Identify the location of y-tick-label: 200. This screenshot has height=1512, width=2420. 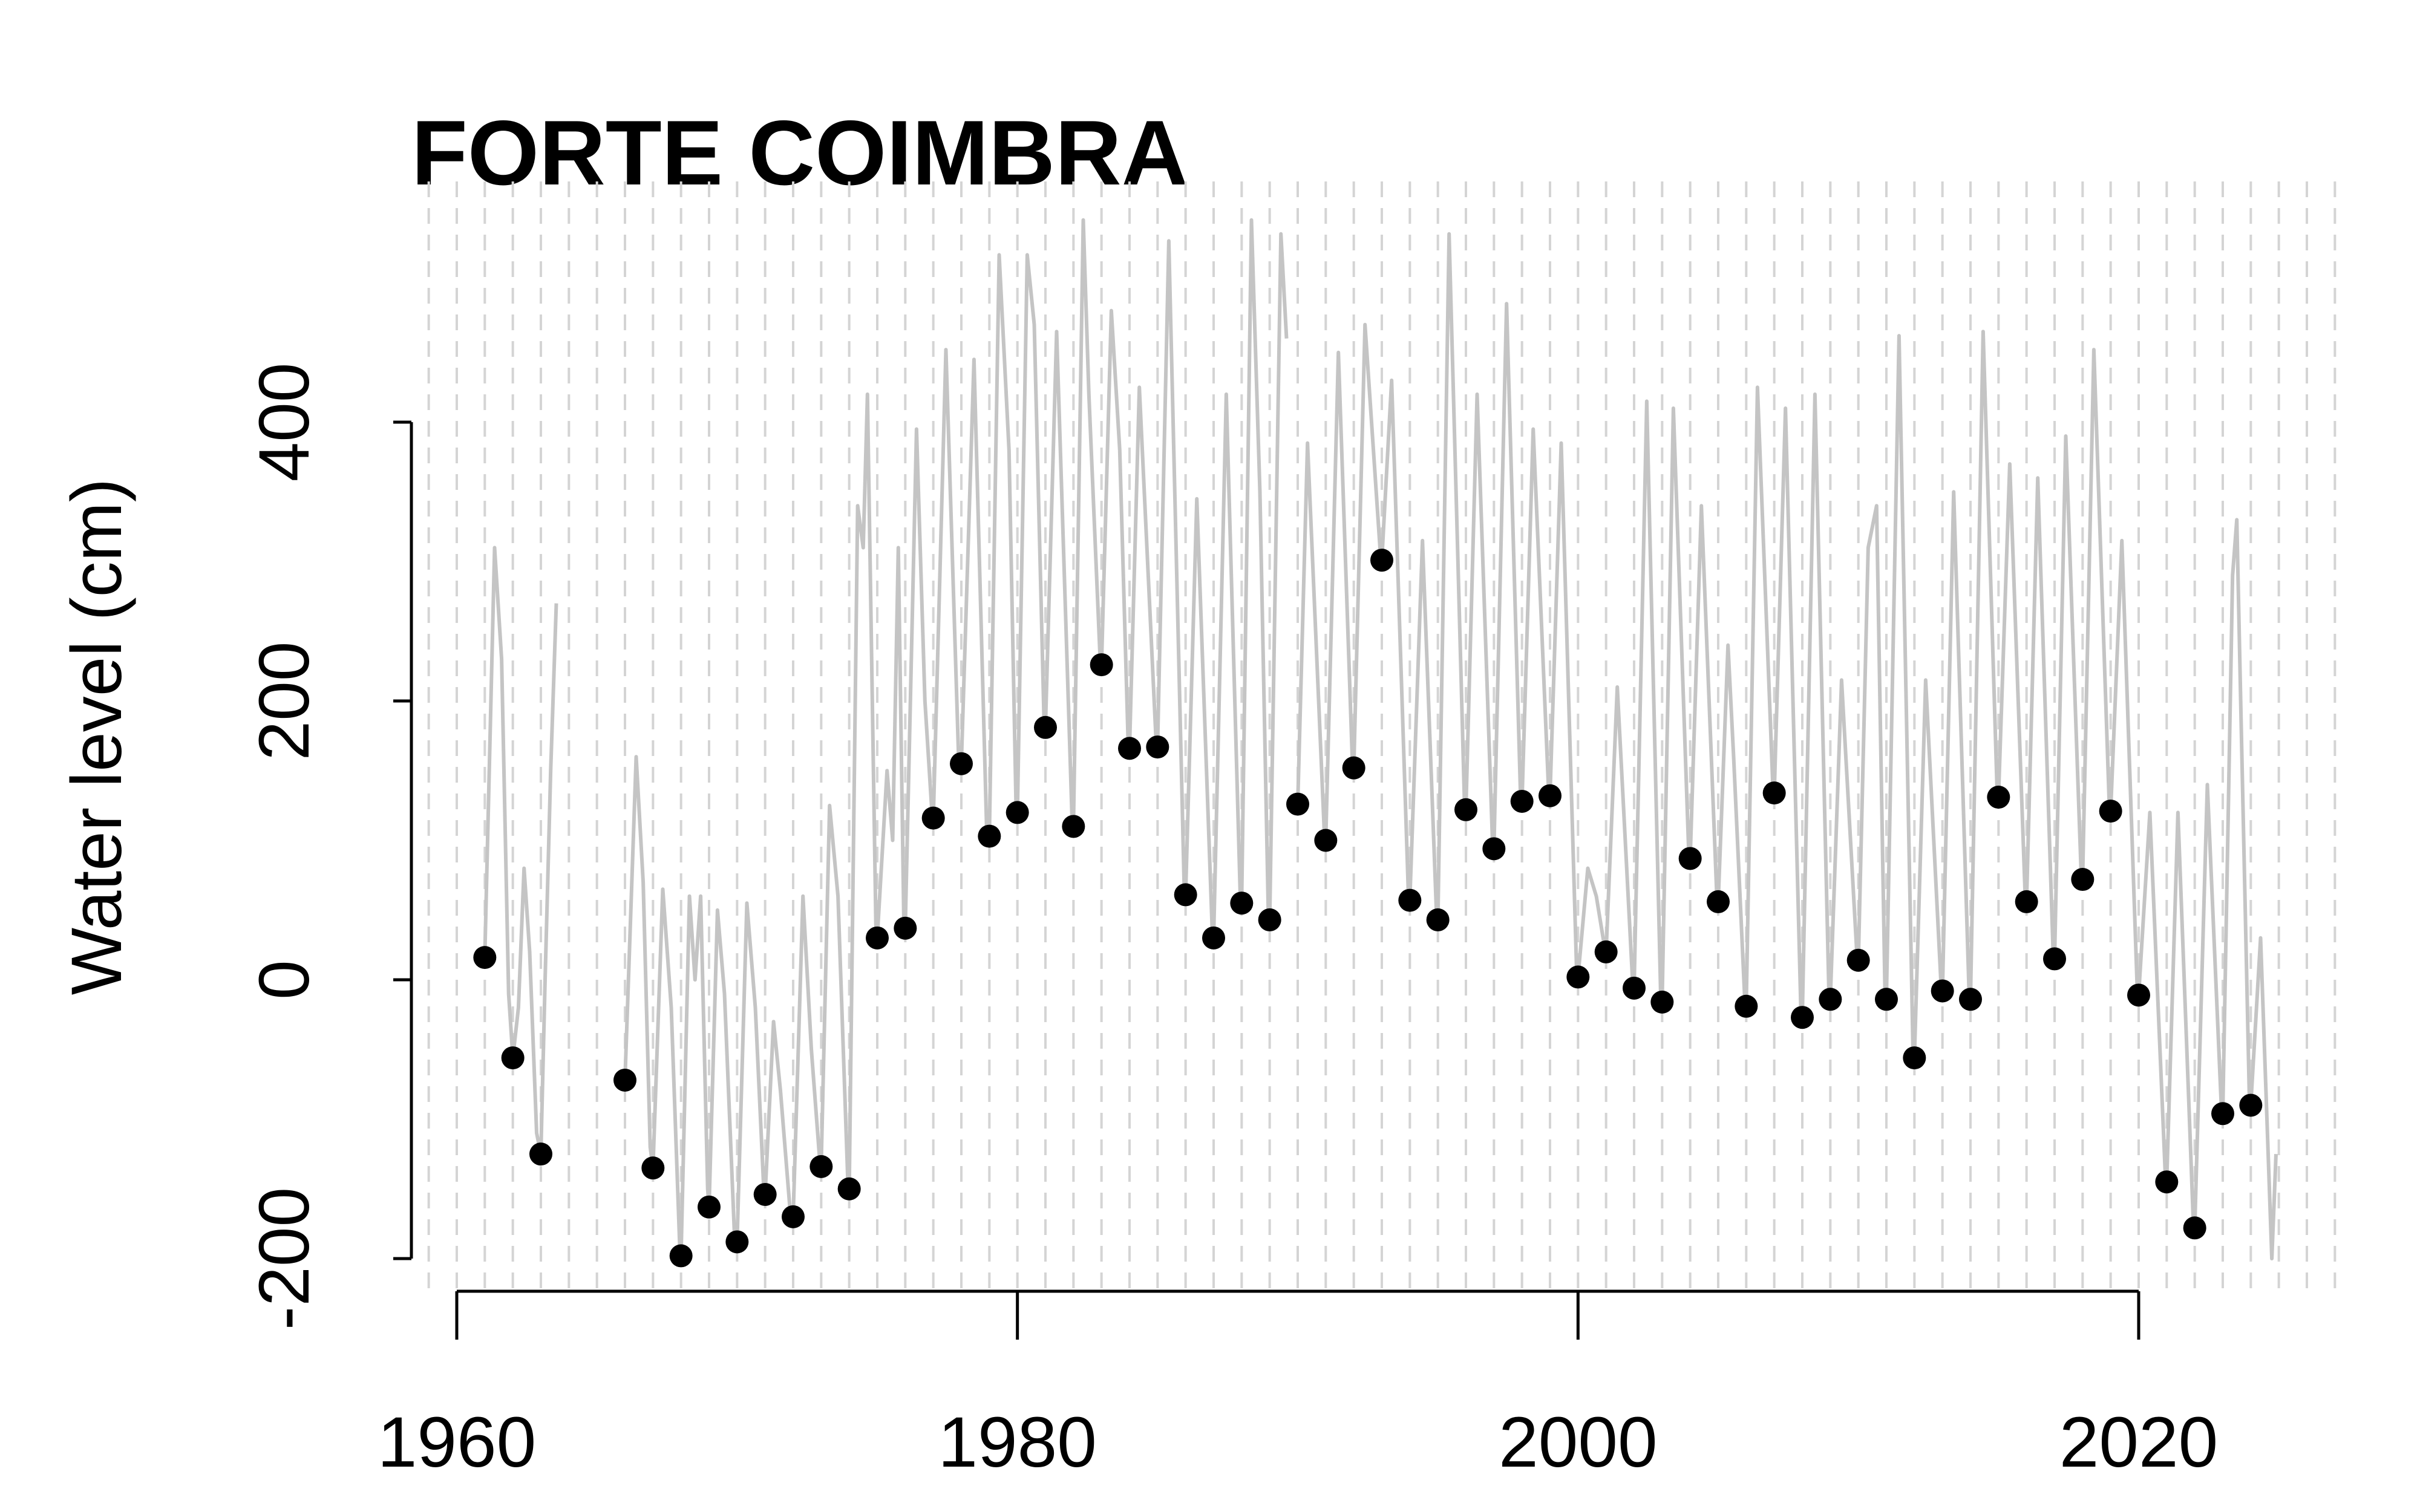
(284, 701).